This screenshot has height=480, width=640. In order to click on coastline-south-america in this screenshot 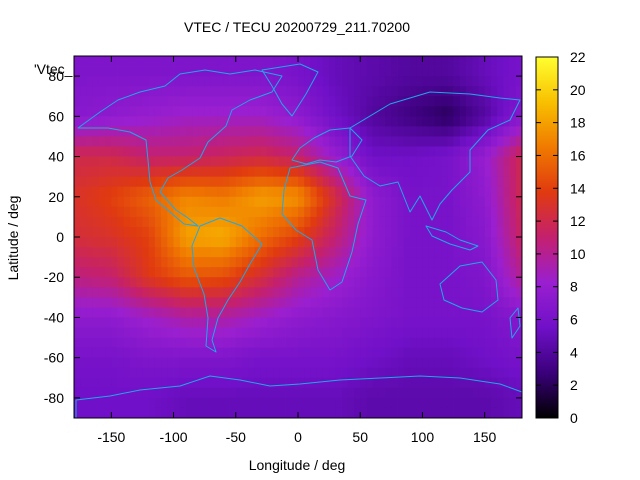, I will do `click(227, 285)`.